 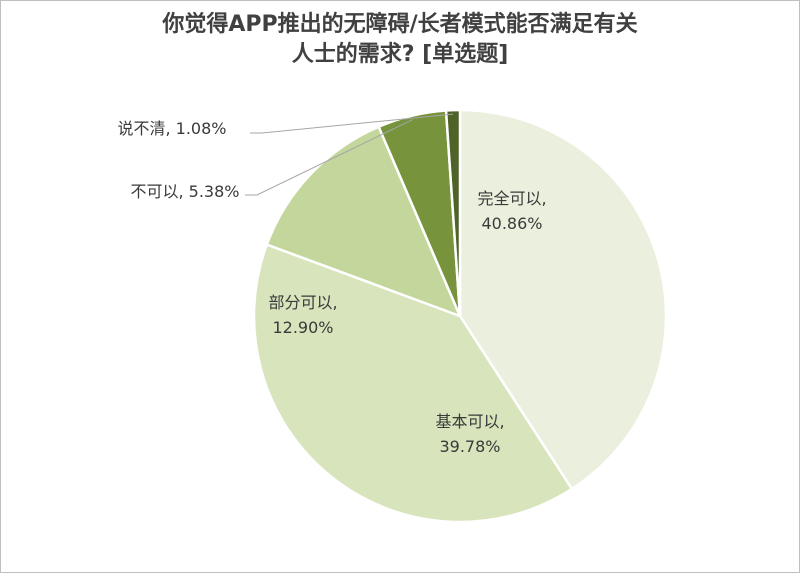 What do you see at coordinates (184, 191) in the screenshot?
I see `slice-label-4: 不可以, 5.38%` at bounding box center [184, 191].